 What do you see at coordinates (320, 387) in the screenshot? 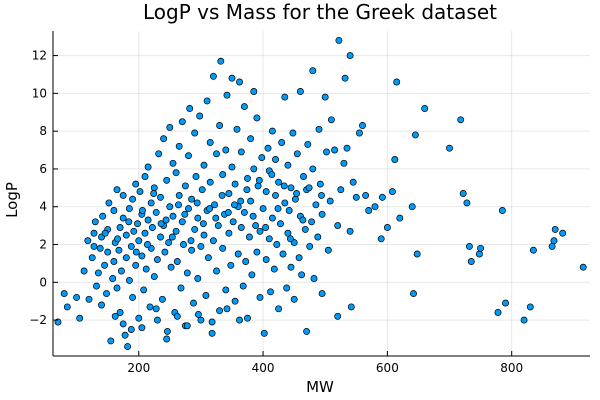
I see `x-axis-label: MW` at bounding box center [320, 387].